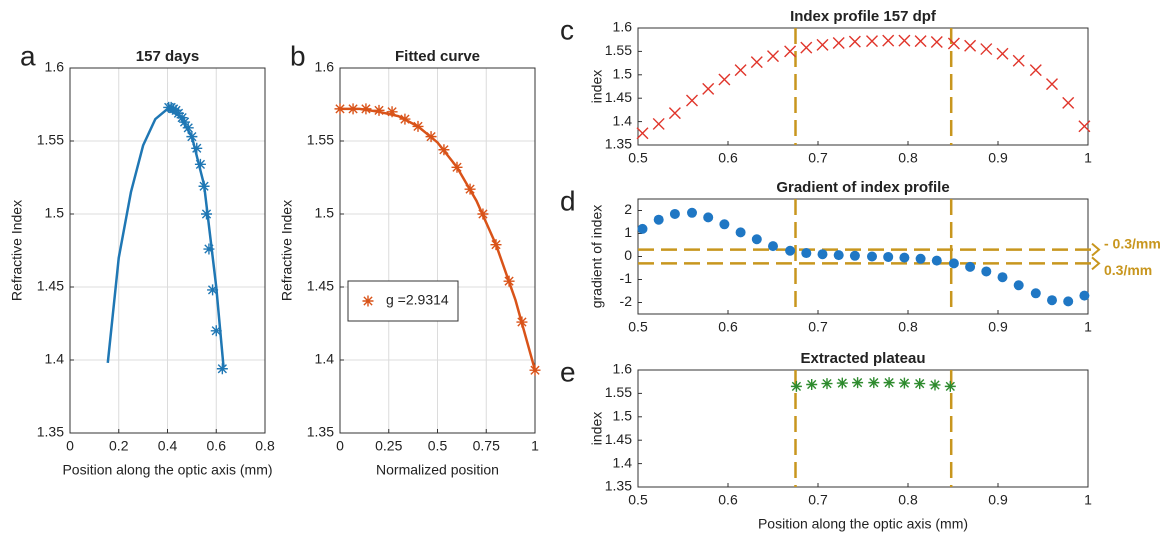 This screenshot has width=1170, height=540. What do you see at coordinates (417, 300) in the screenshot?
I see `legend-label: g =2.9314` at bounding box center [417, 300].